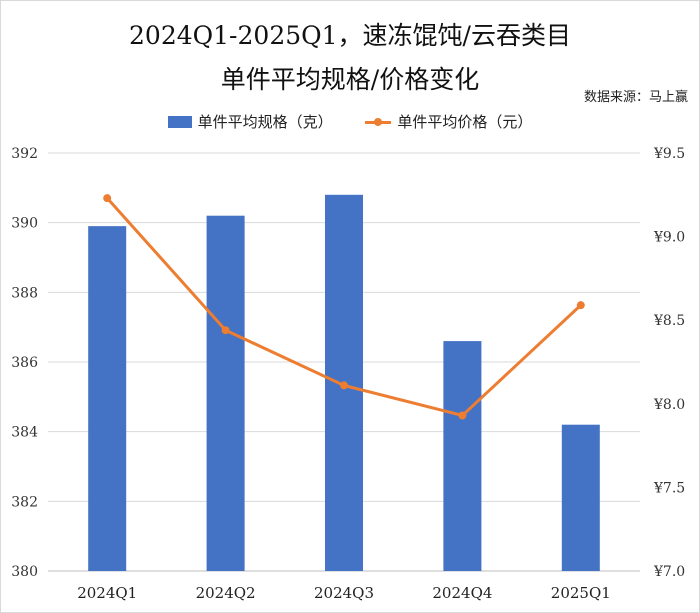  What do you see at coordinates (24, 433) in the screenshot?
I see `y-left-tick-label: 384` at bounding box center [24, 433].